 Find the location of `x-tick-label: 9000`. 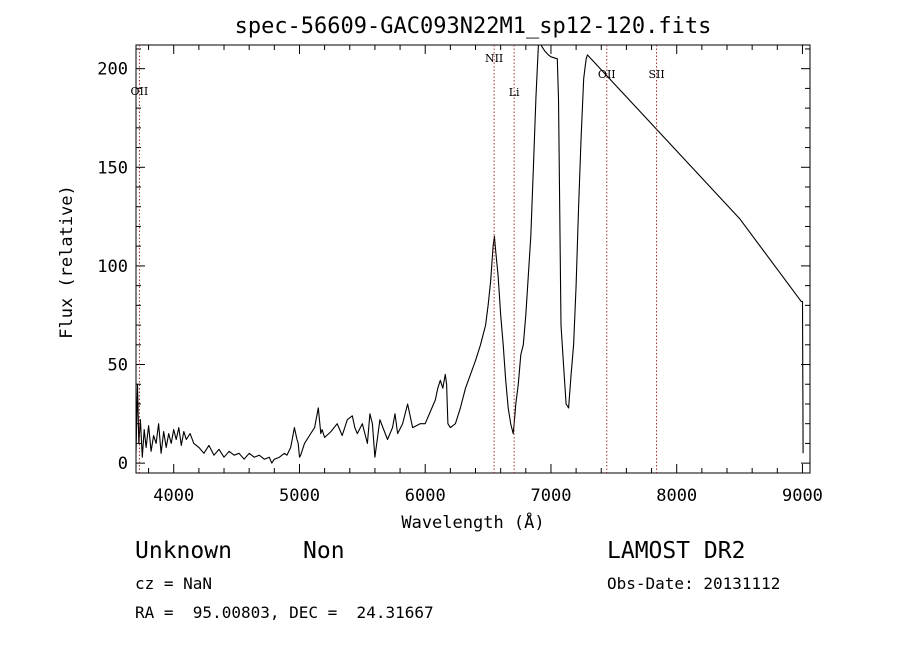

x-tick-label: 9000 is located at coordinates (802, 496).